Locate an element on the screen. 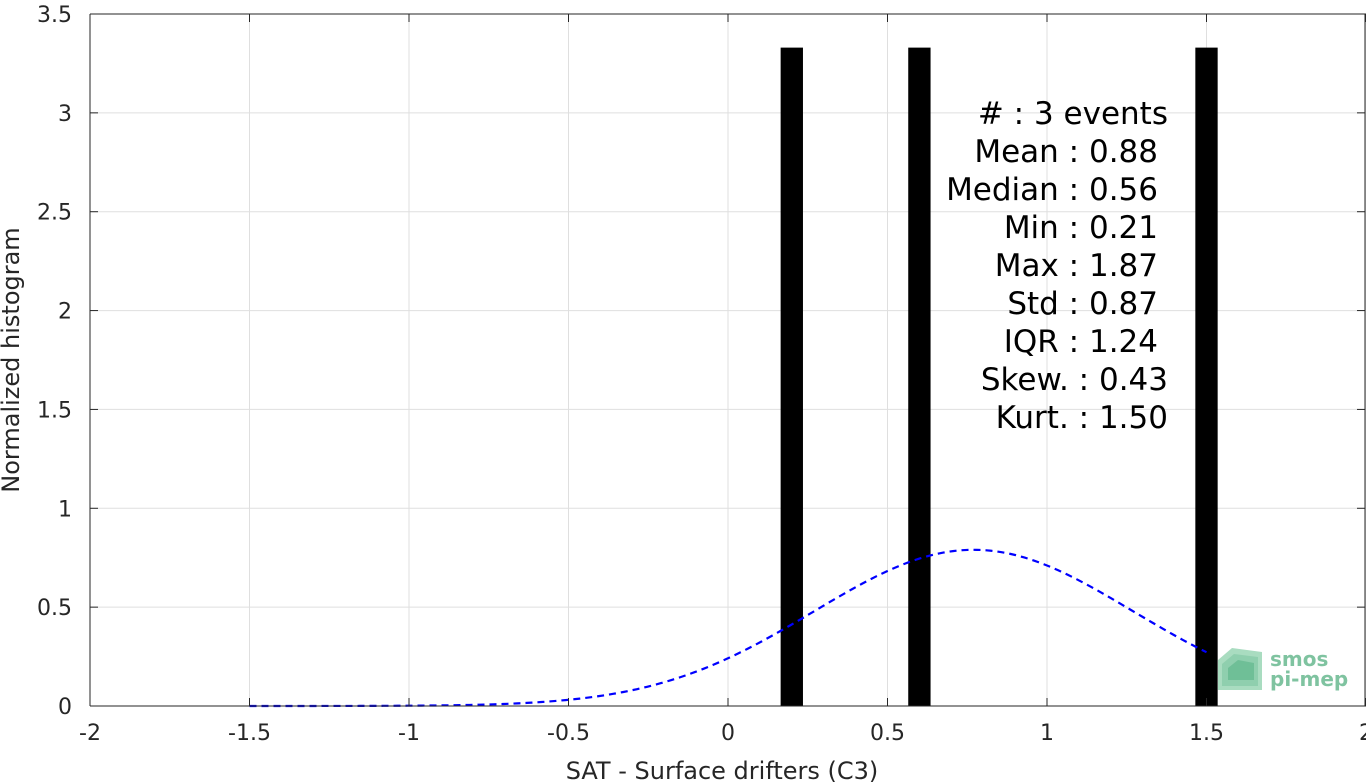 Image resolution: width=1366 pixels, height=784 pixels. stat-line: Skew. : 0.43 is located at coordinates (1074, 380).